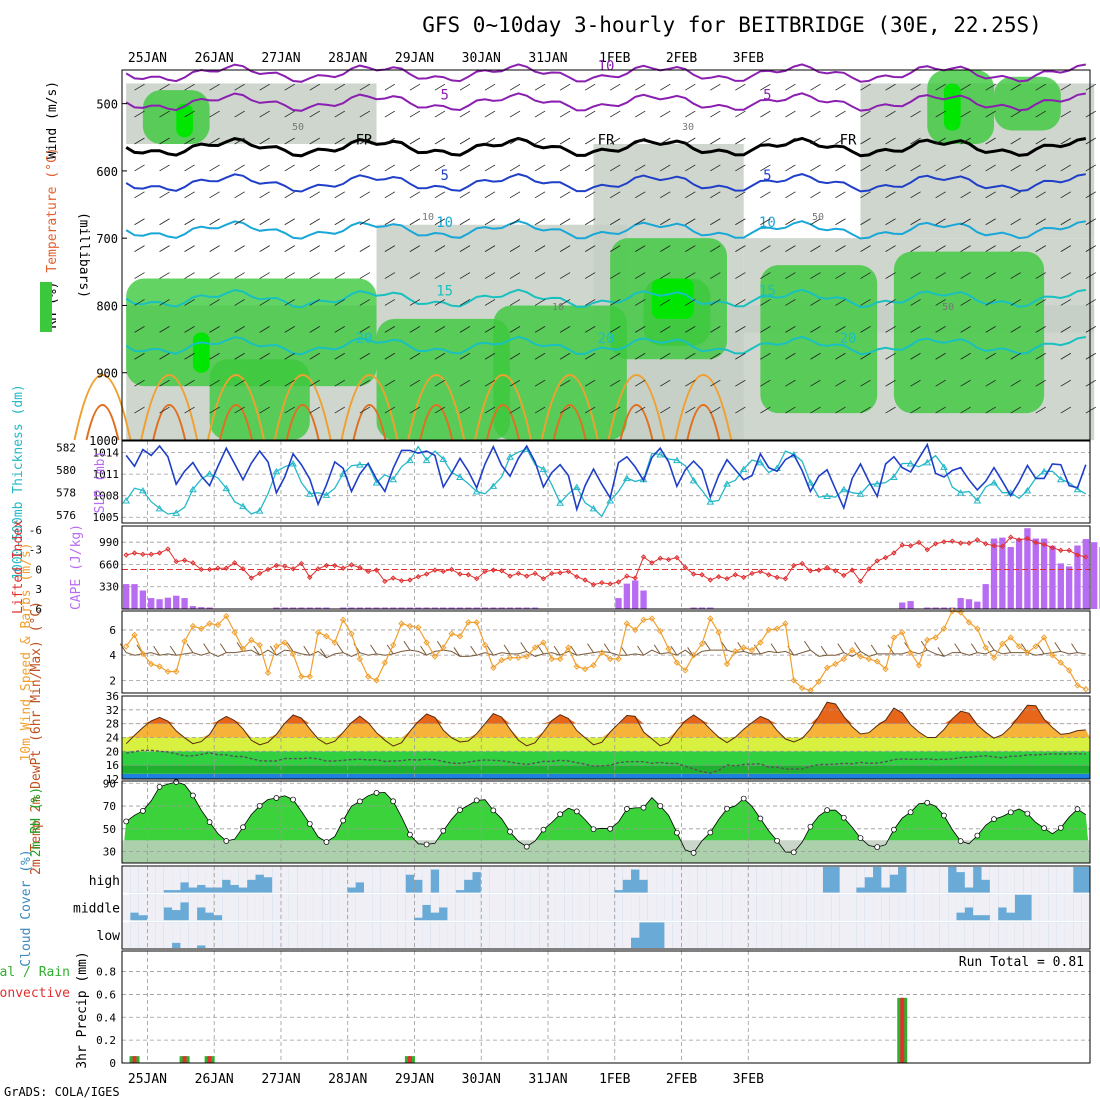 The height and width of the screenshot is (1100, 1100). What do you see at coordinates (444, 176) in the screenshot?
I see `isotherm-label: 5` at bounding box center [444, 176].